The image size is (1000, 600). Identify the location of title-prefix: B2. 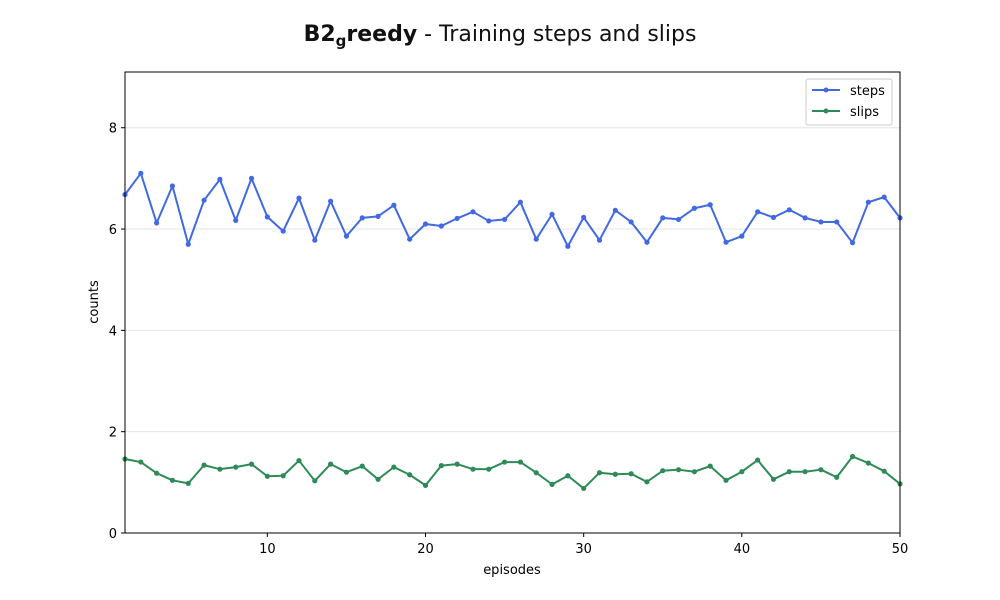
(319, 34).